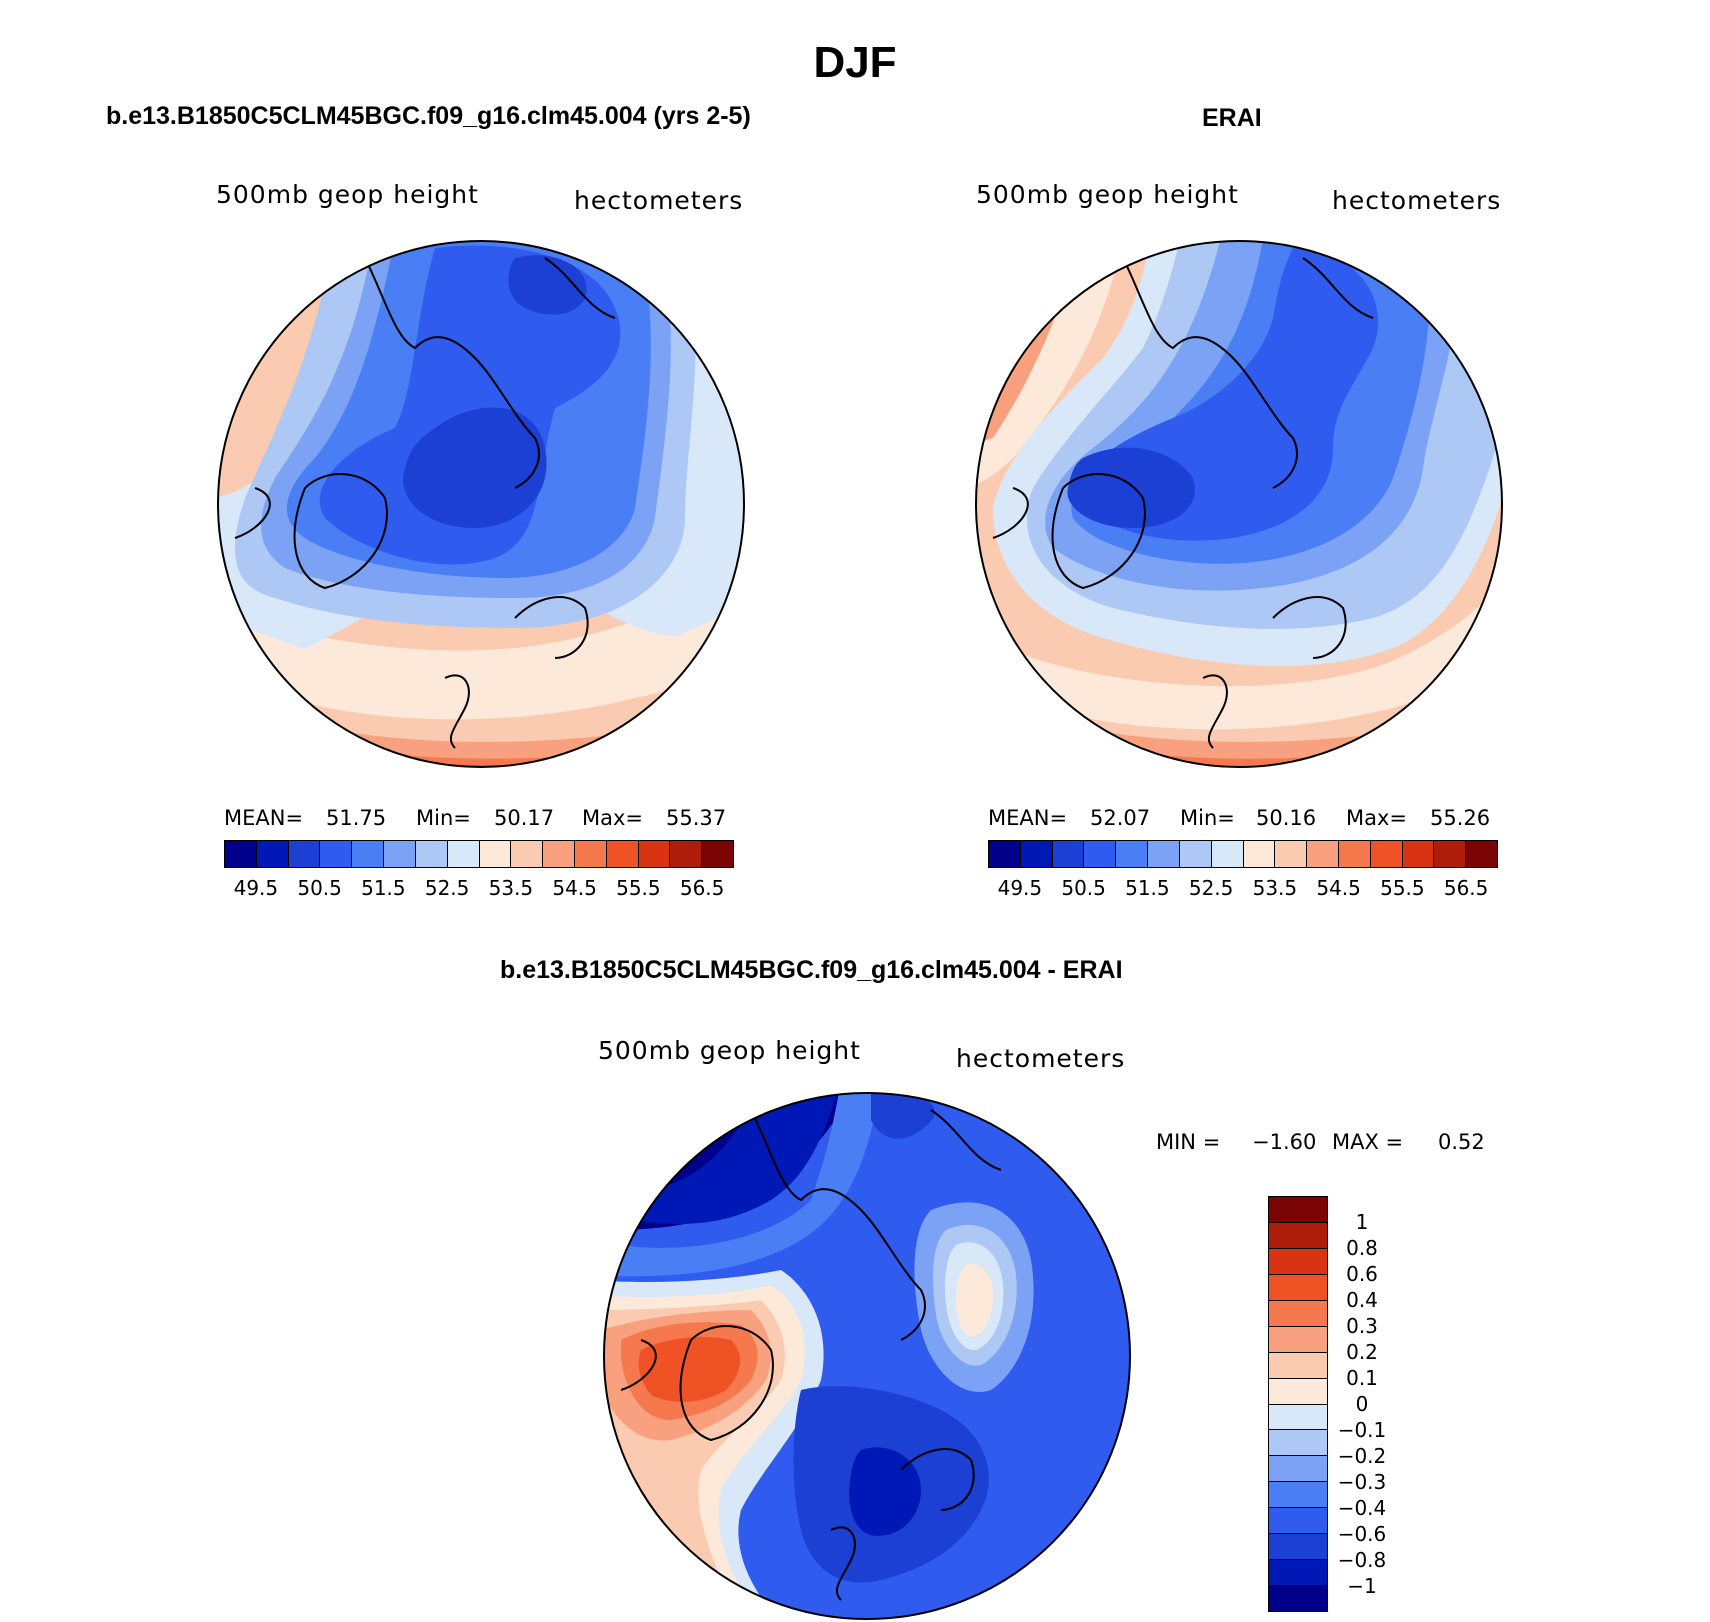  I want to click on obs-colorbar-tick-label: 53.5, so click(1275, 888).